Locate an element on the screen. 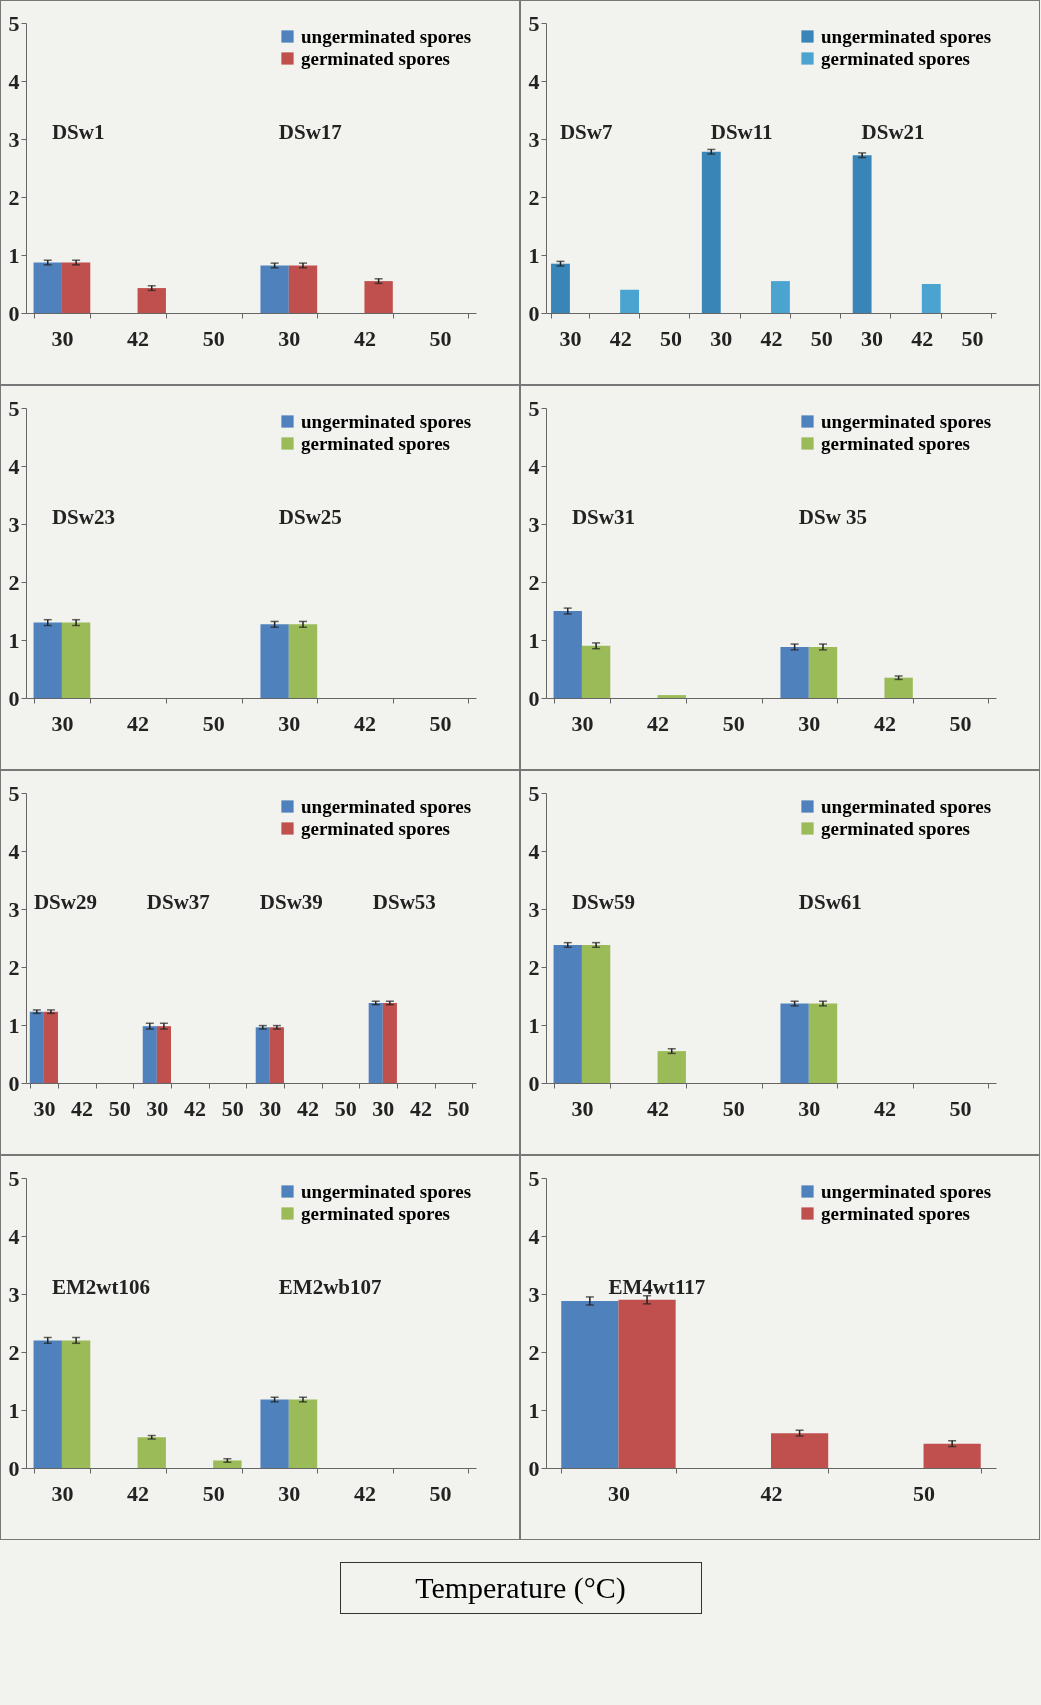  annotation: DSw59 is located at coordinates (603, 902).